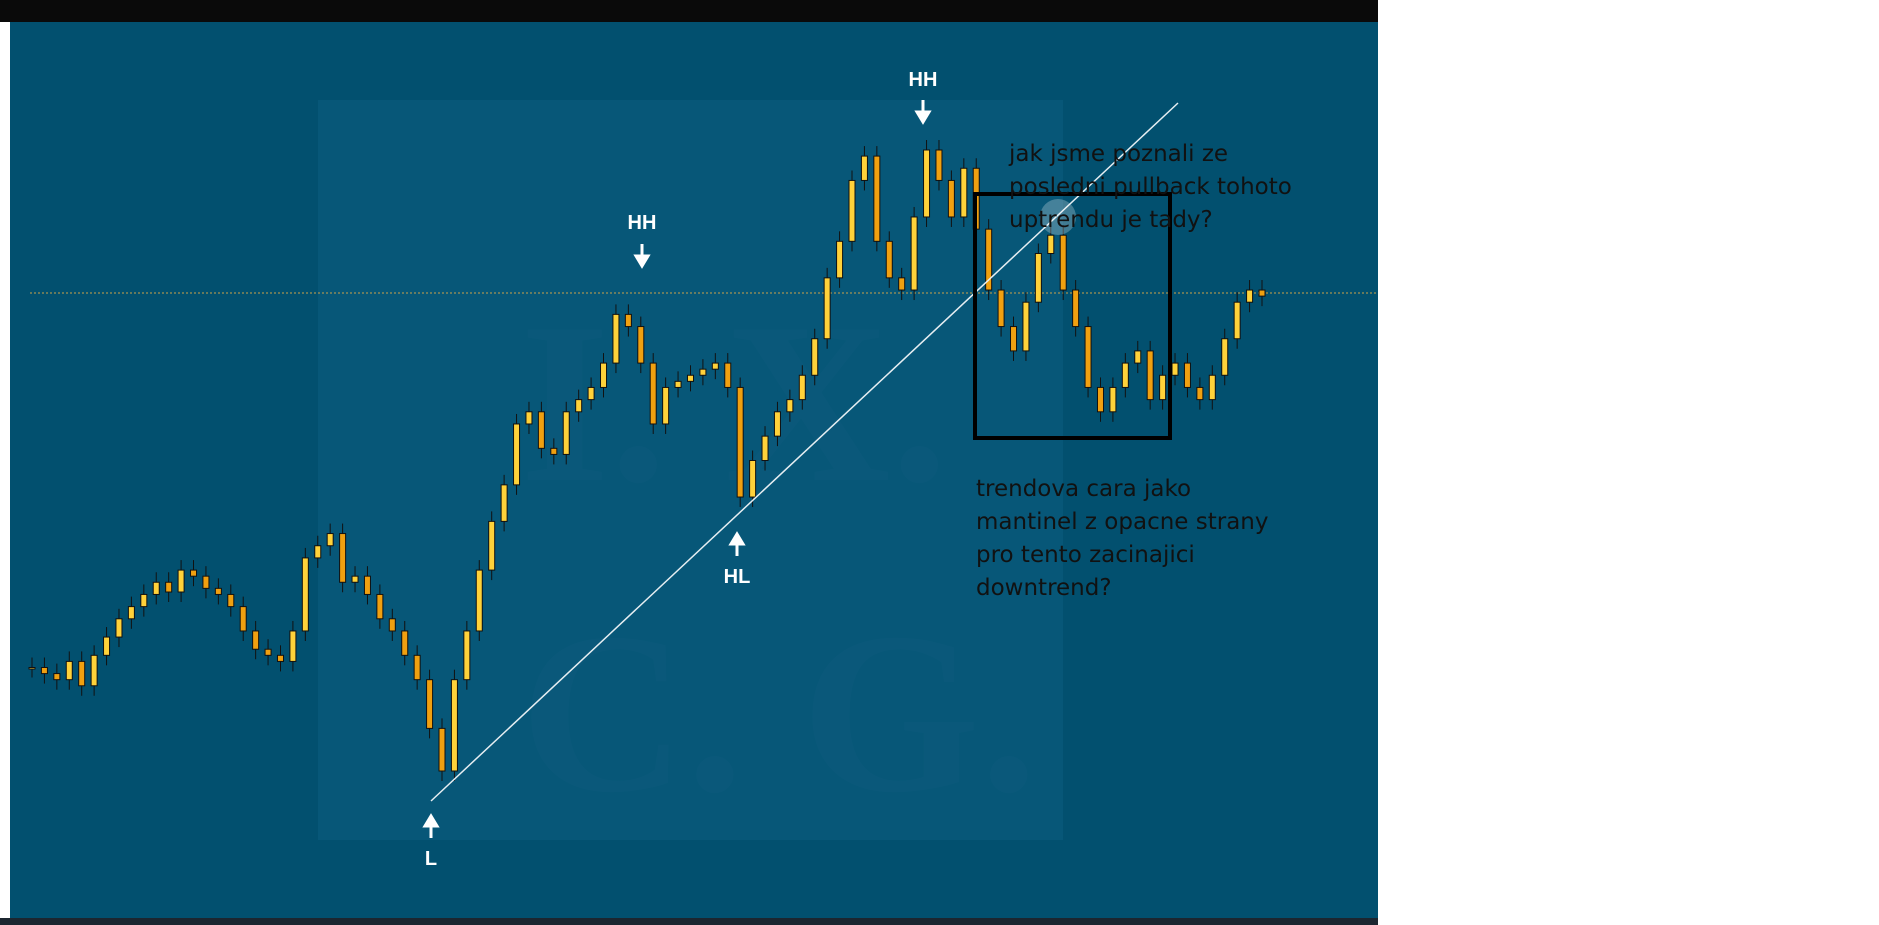 Image resolution: width=1879 pixels, height=925 pixels. What do you see at coordinates (1085, 555) in the screenshot?
I see `note-line: pro tento zacinajici` at bounding box center [1085, 555].